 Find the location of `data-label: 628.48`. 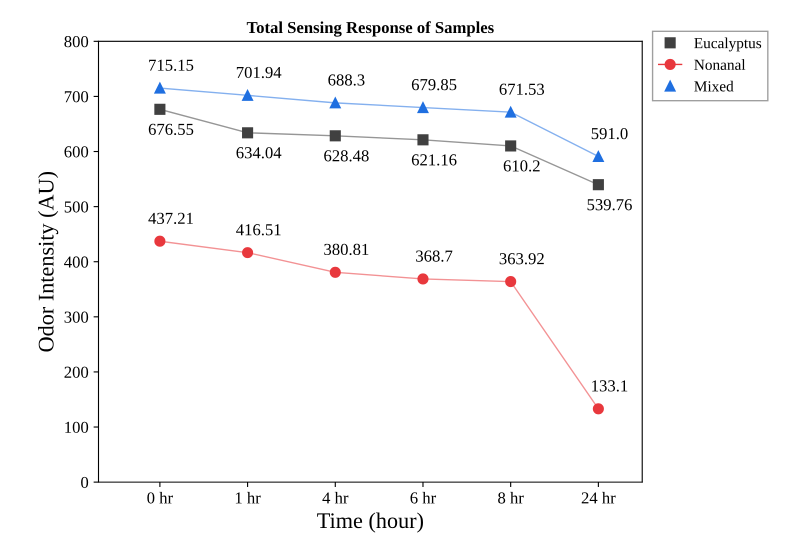

data-label: 628.48 is located at coordinates (346, 156).